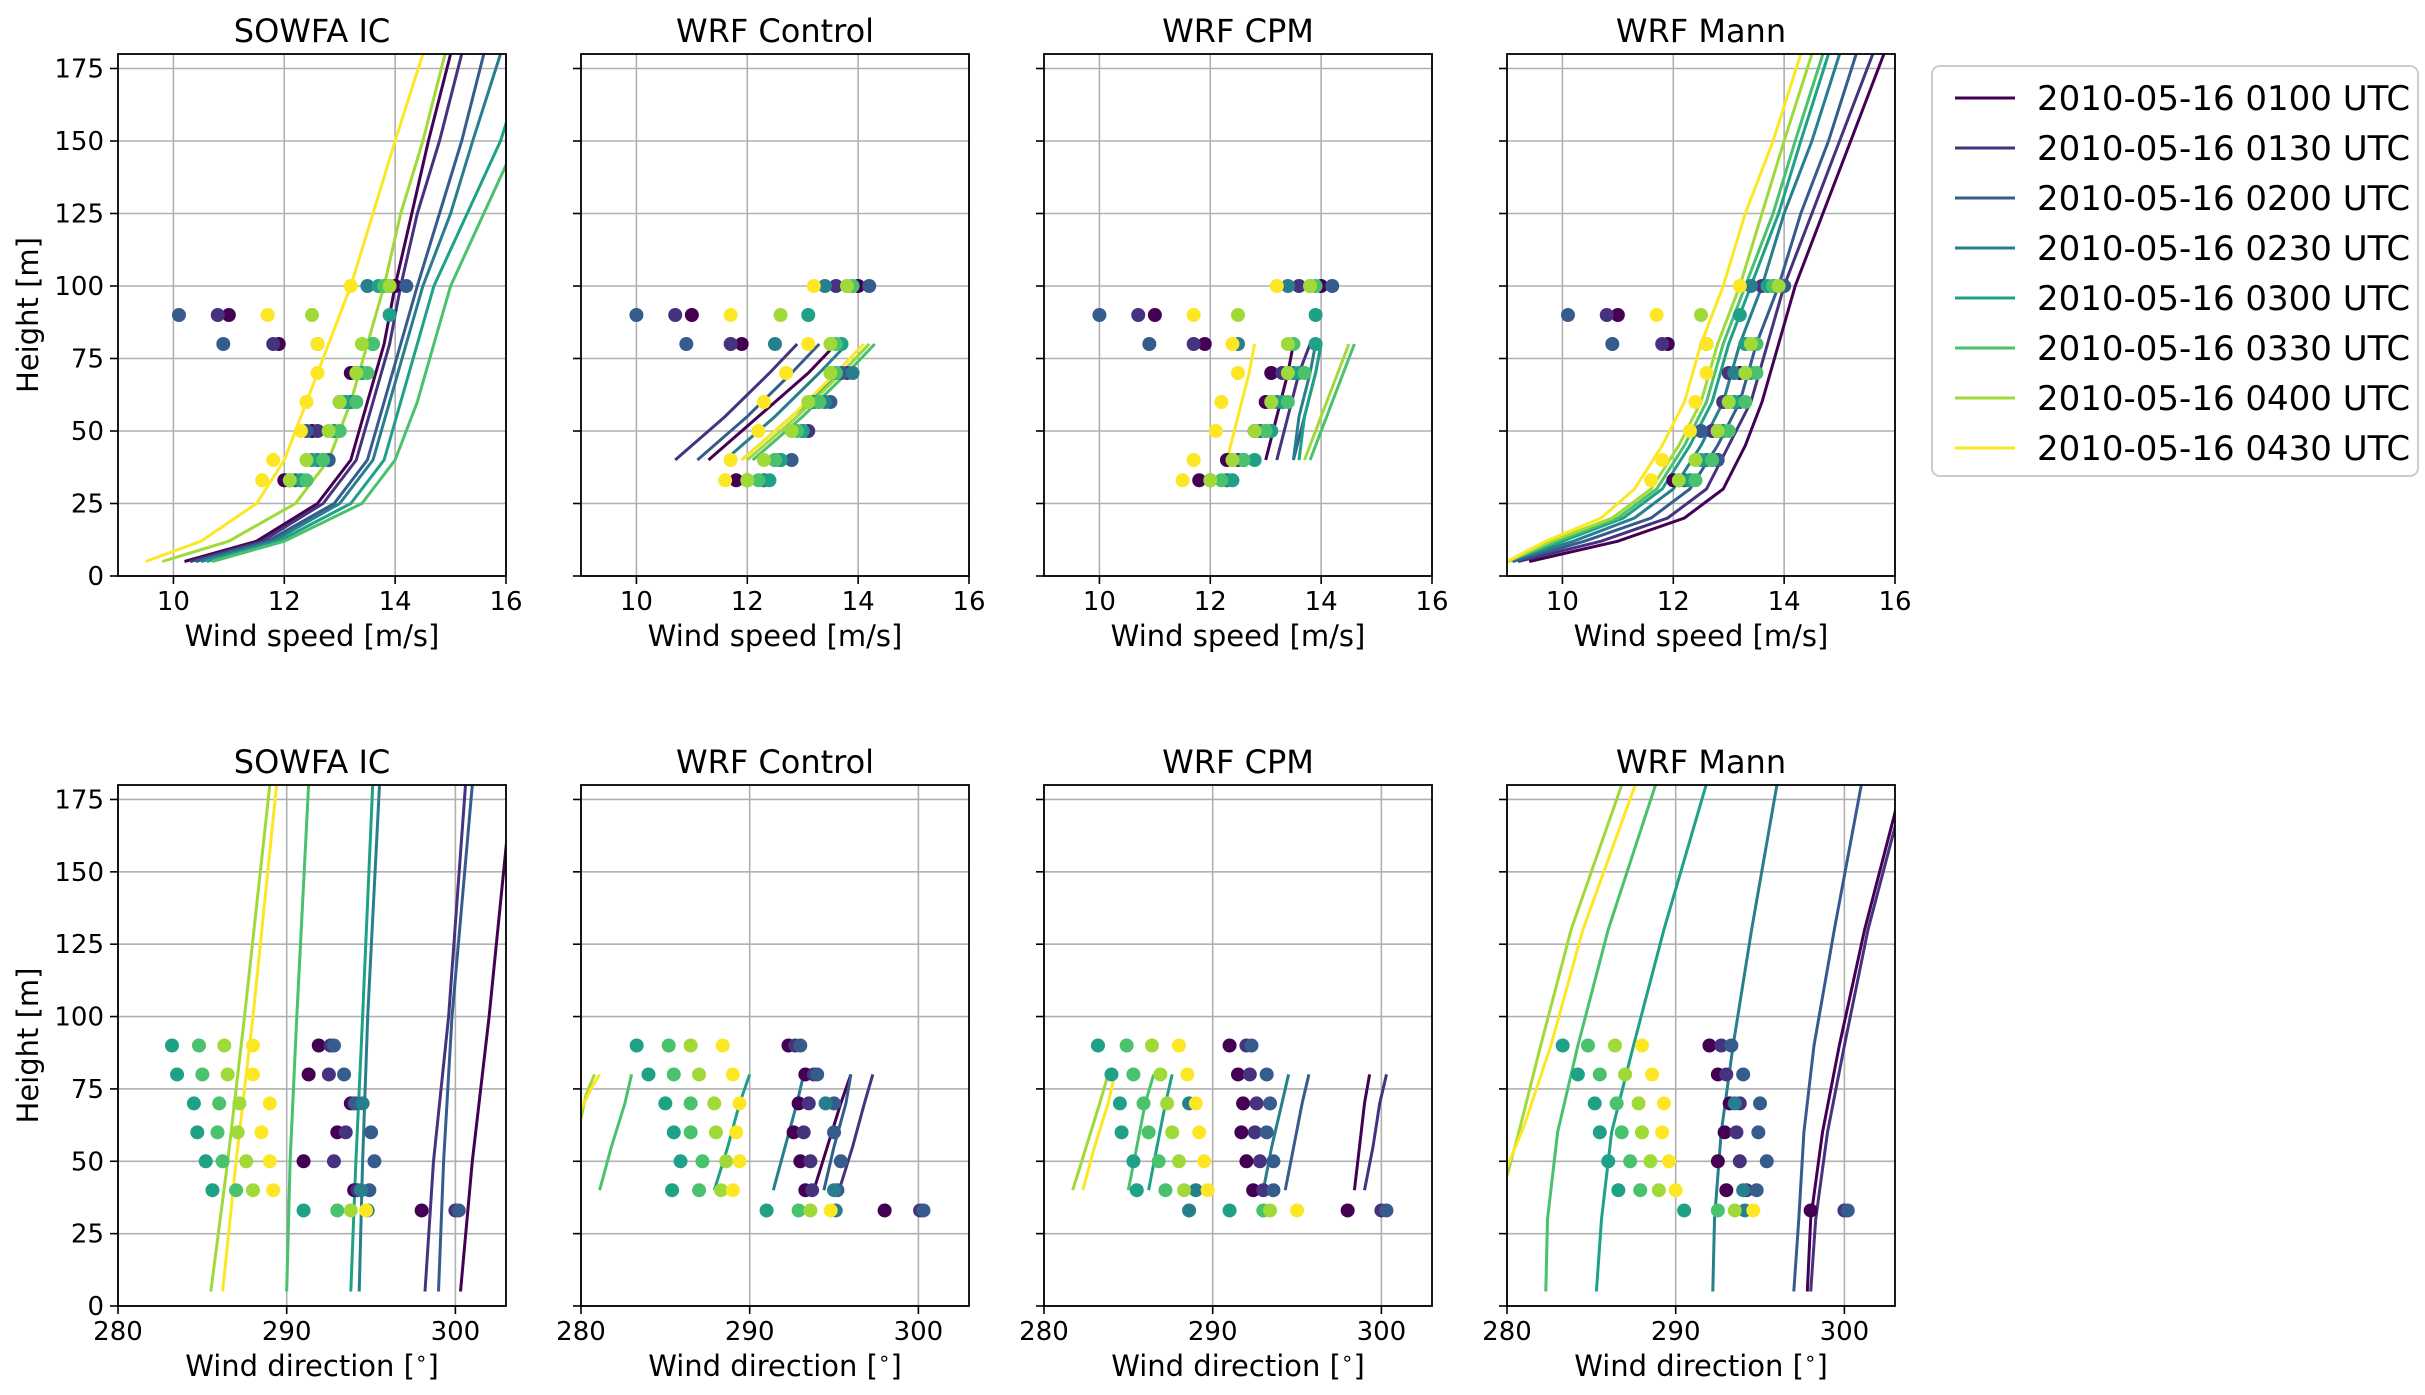 This screenshot has width=2425, height=1395. I want to click on x-tick-label: 10, so click(1099, 602).